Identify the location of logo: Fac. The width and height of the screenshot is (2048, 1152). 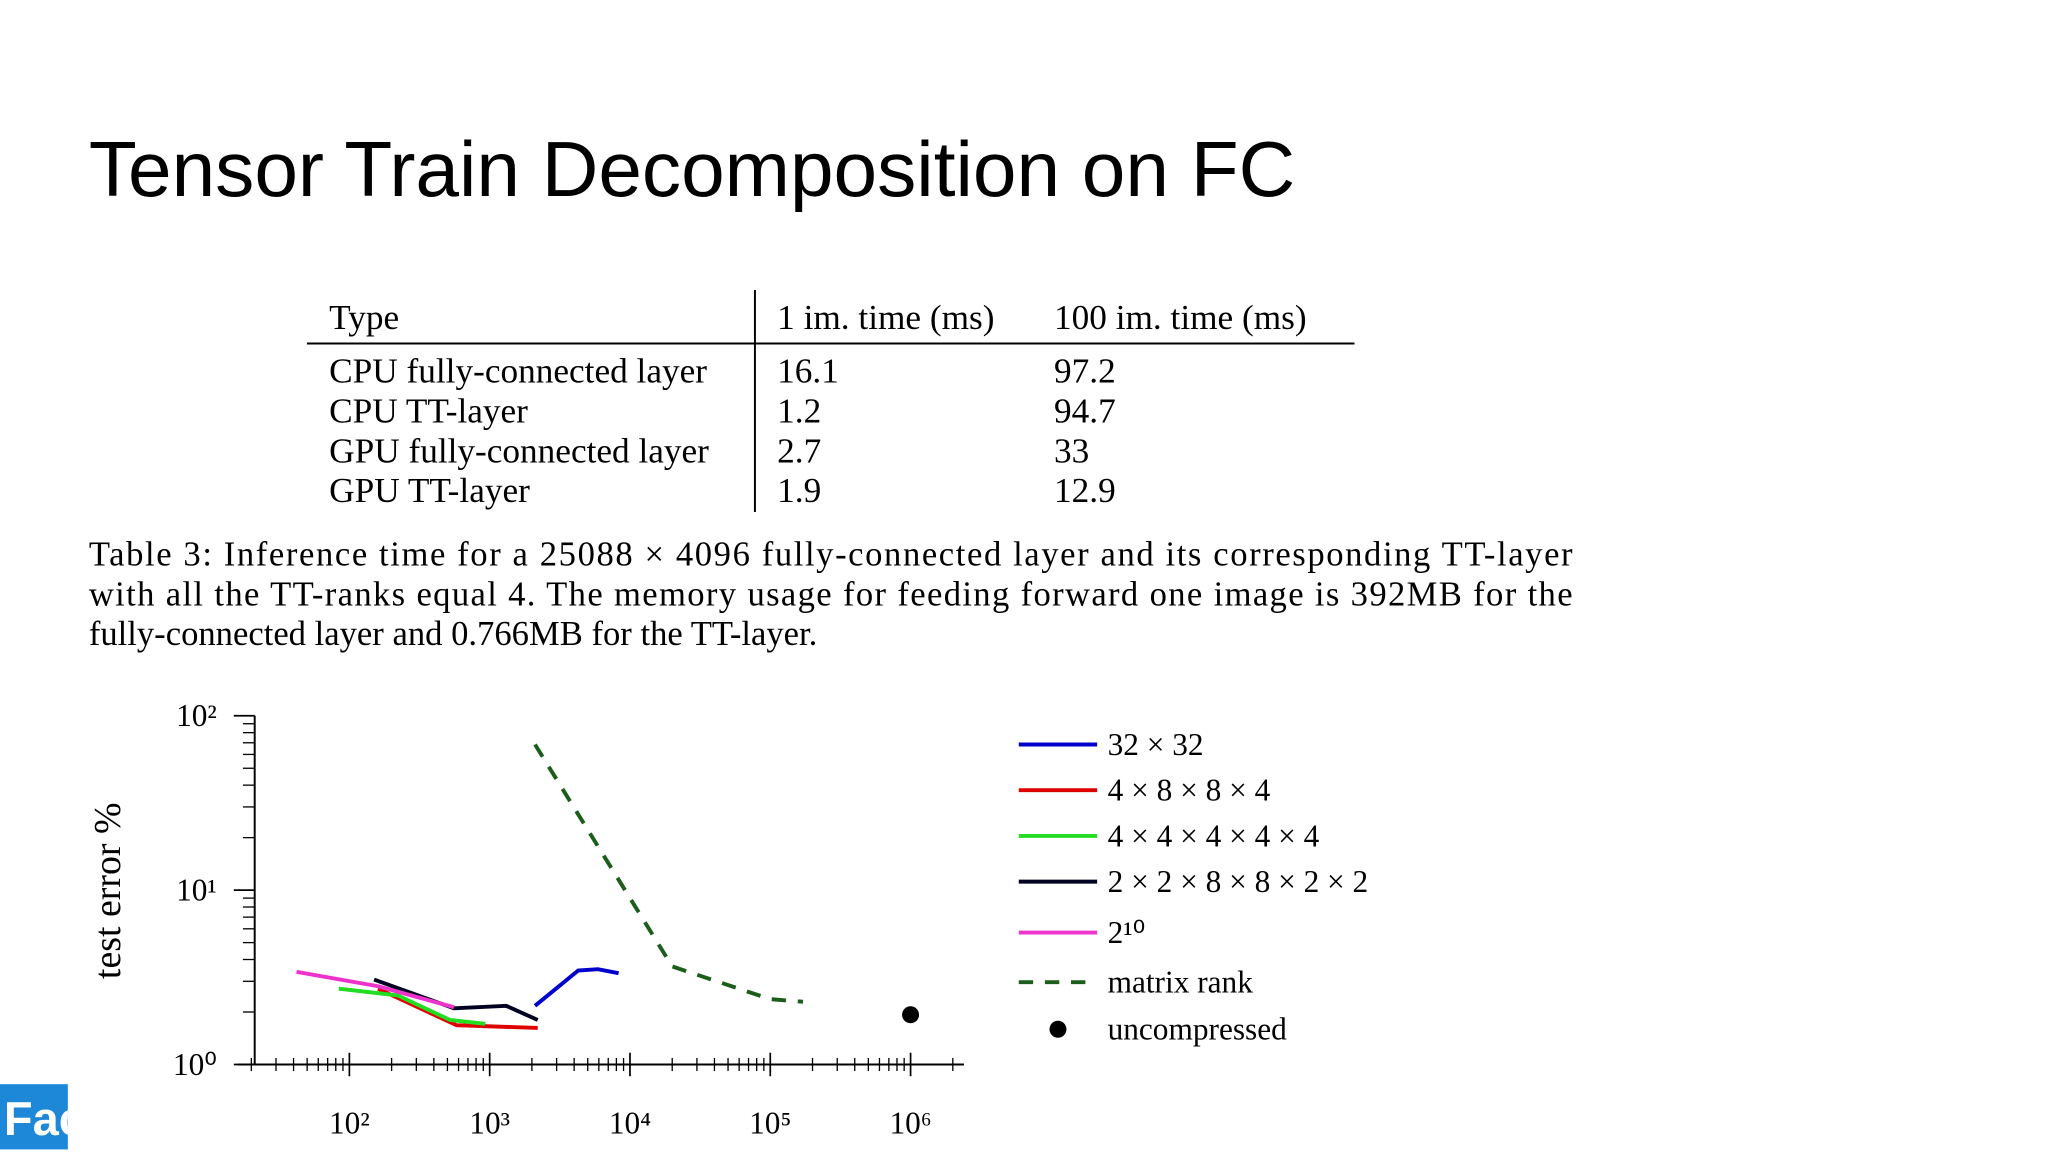
(42, 1117).